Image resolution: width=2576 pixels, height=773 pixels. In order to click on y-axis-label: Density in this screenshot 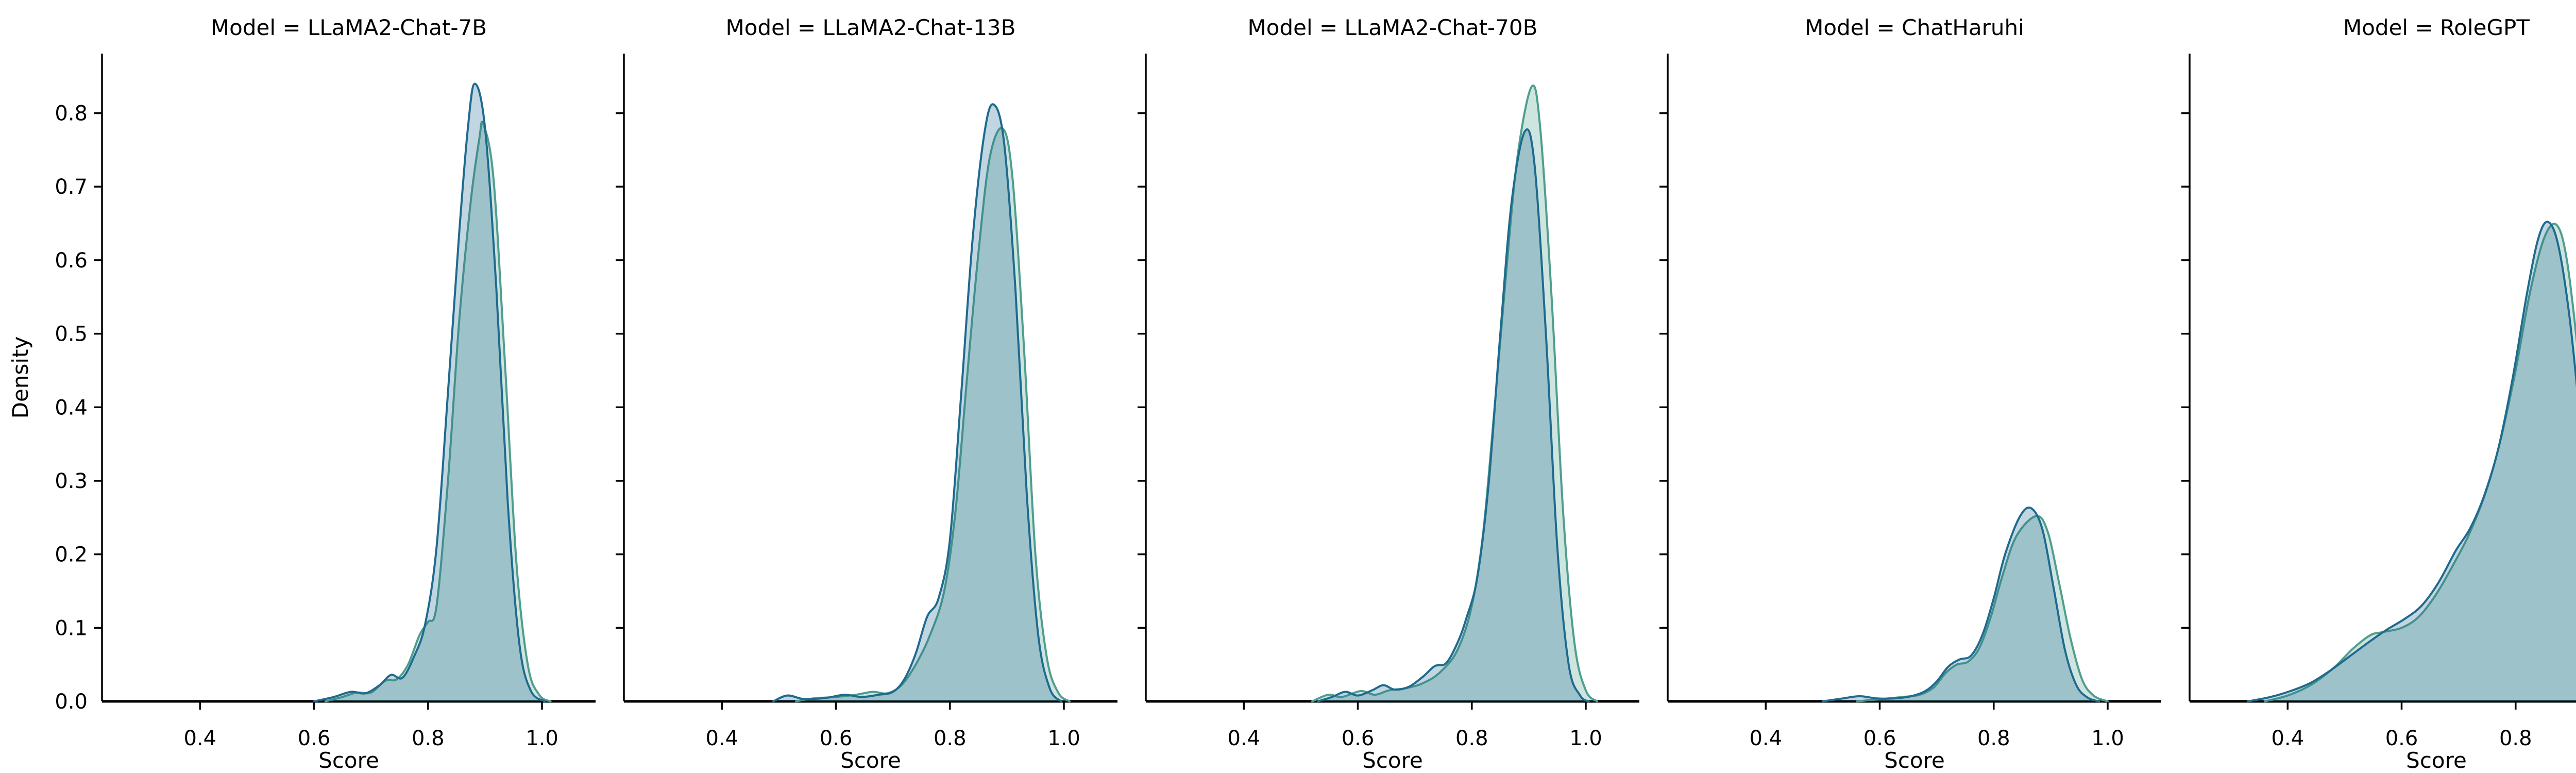, I will do `click(20, 378)`.